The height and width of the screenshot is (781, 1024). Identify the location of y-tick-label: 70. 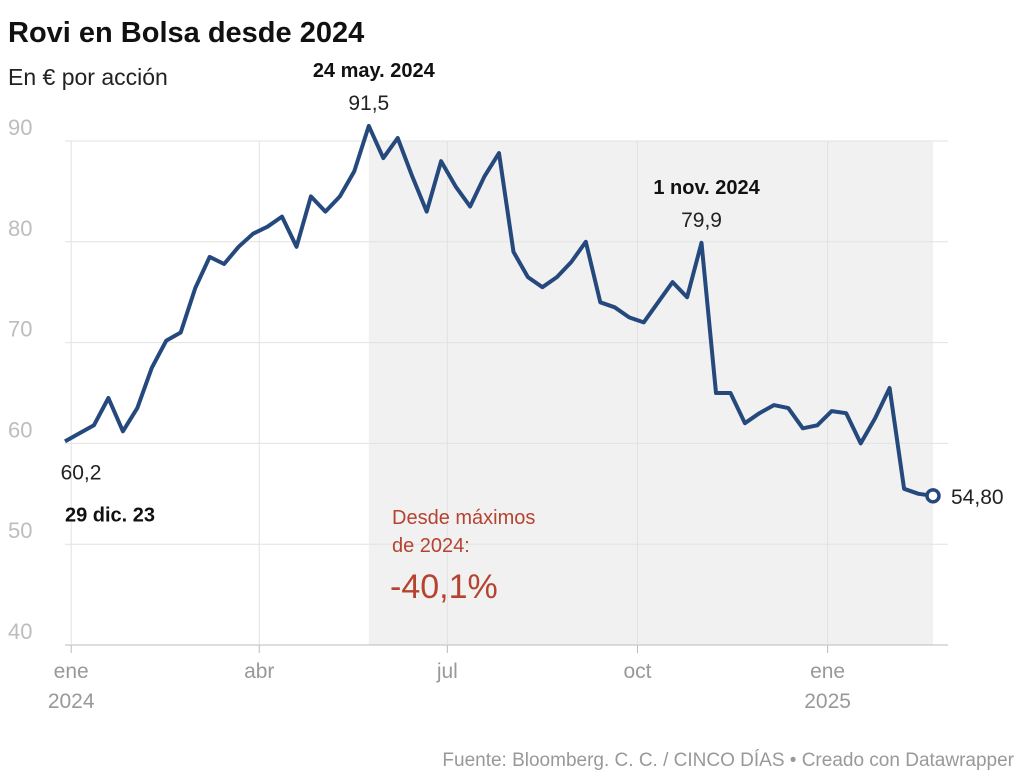
(20, 329).